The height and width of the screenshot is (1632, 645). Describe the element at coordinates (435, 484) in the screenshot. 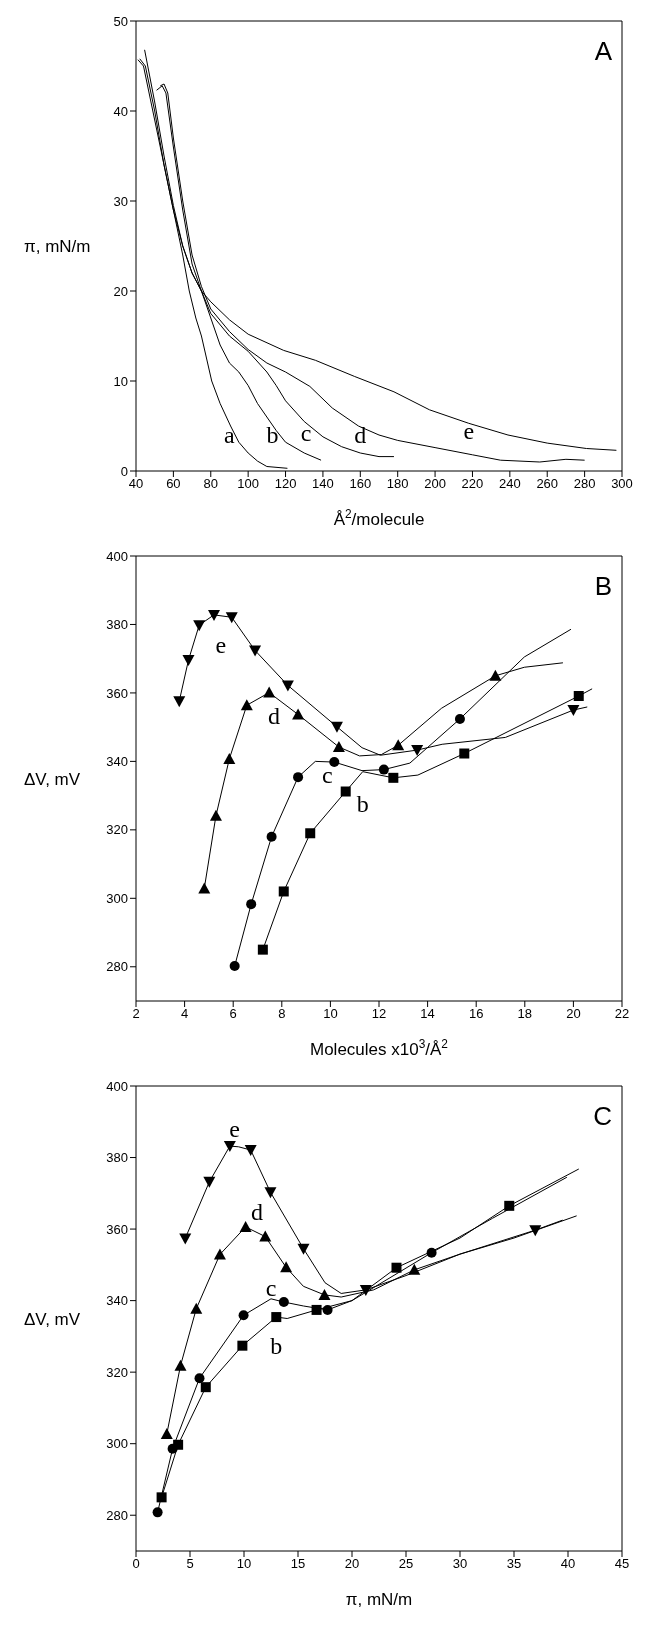

I see `x-tick-label: 200` at that location.